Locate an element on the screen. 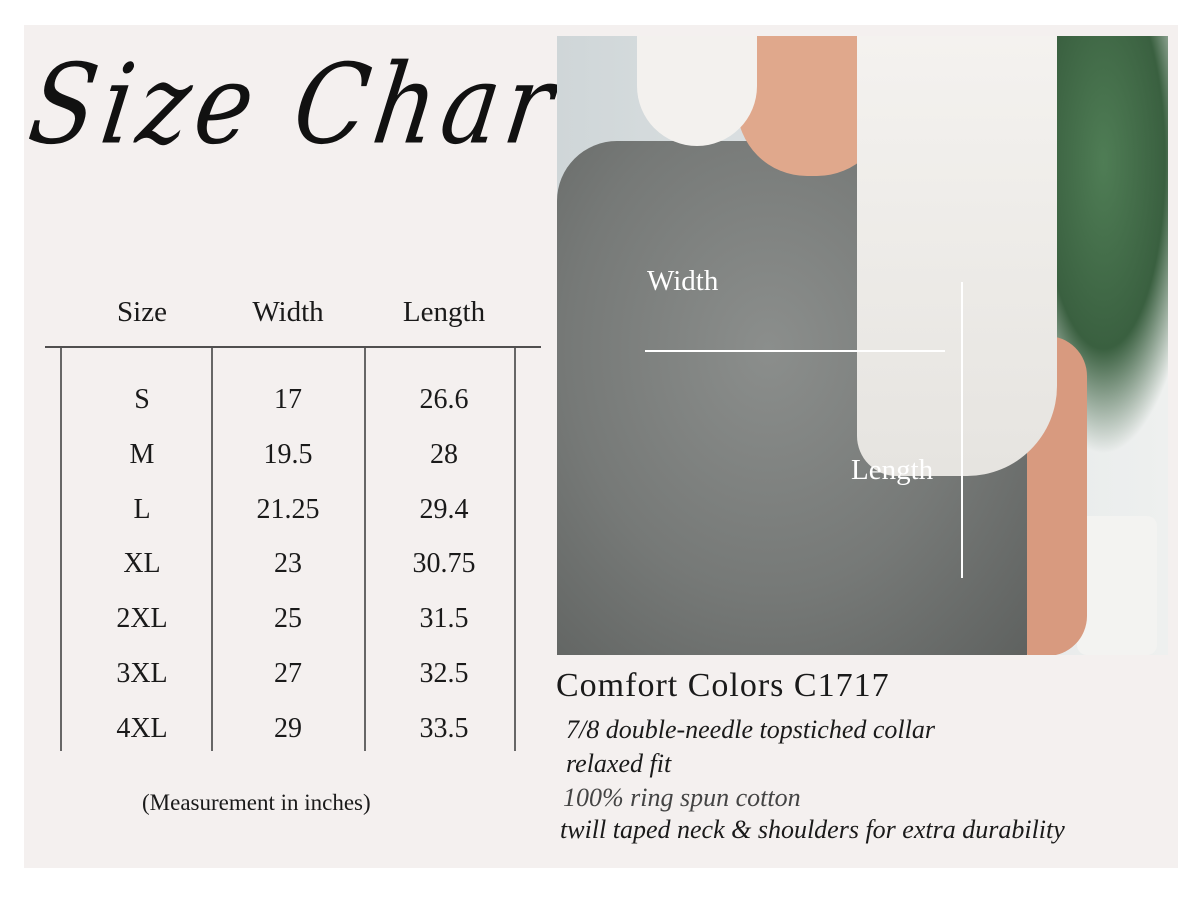 Image resolution: width=1200 pixels, height=897 pixels. width-cell: 23 is located at coordinates (288, 564).